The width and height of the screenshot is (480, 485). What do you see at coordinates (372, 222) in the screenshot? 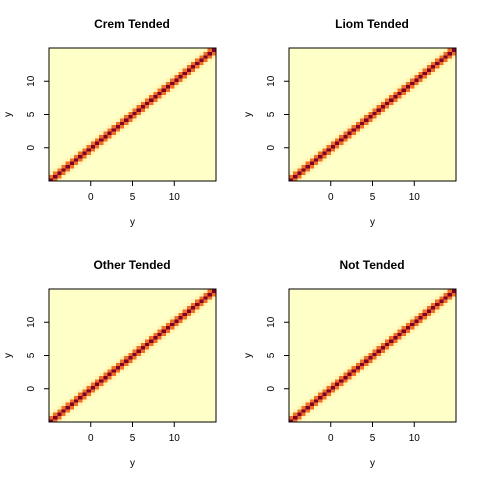
I see `x-axis-label: y` at bounding box center [372, 222].